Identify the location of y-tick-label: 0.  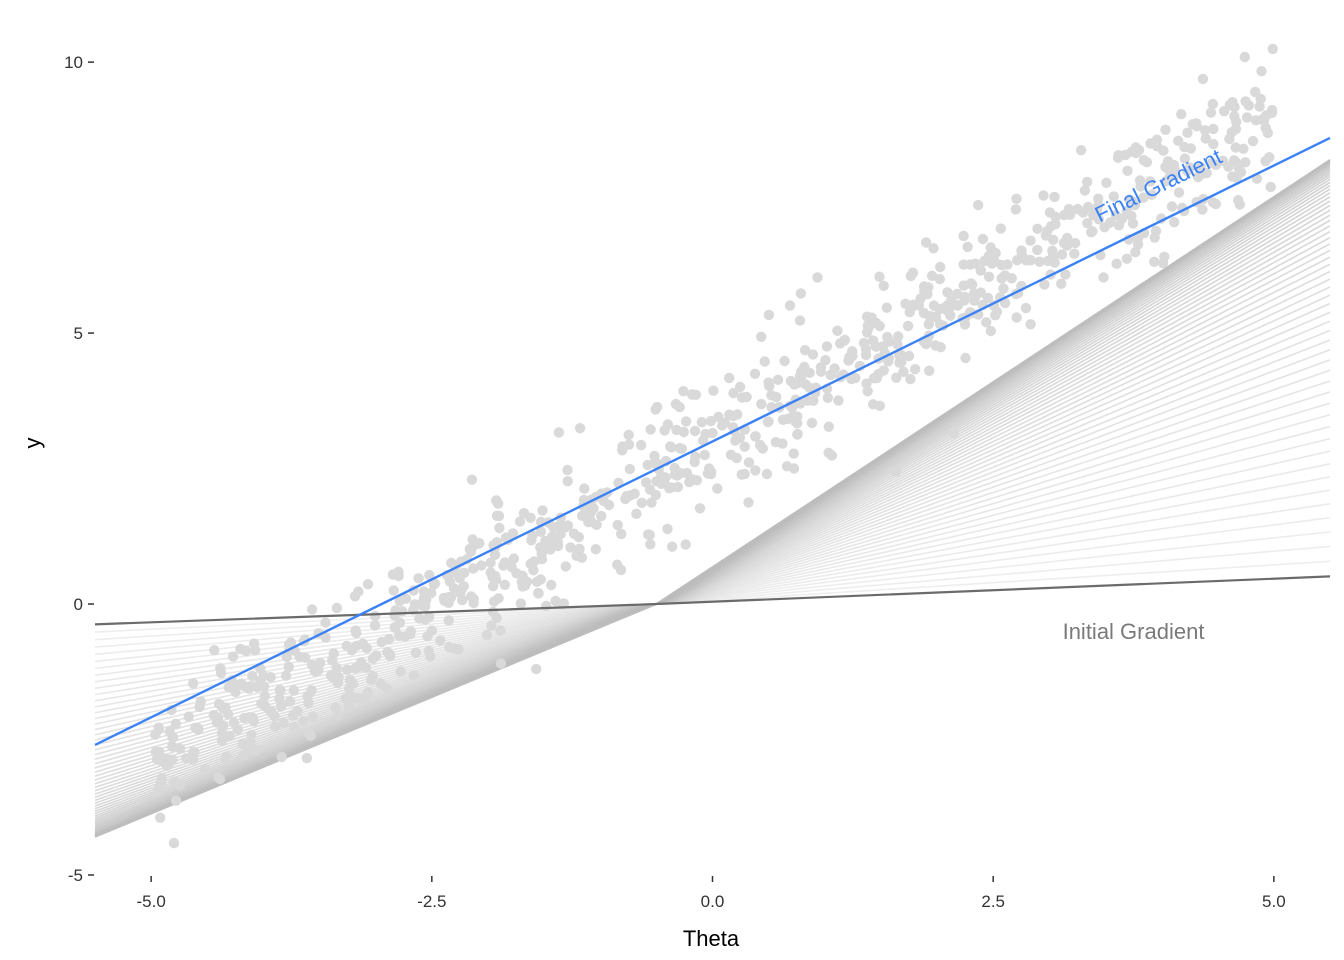
(78, 604).